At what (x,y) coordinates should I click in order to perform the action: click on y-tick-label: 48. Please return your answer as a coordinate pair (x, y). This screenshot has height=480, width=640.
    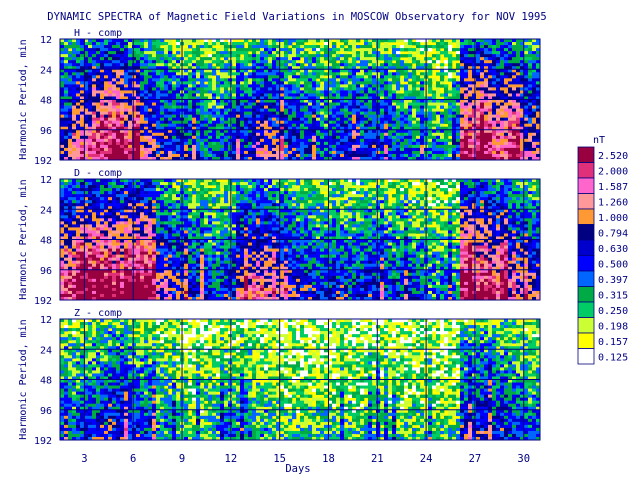
    Looking at the image, I should click on (46, 101).